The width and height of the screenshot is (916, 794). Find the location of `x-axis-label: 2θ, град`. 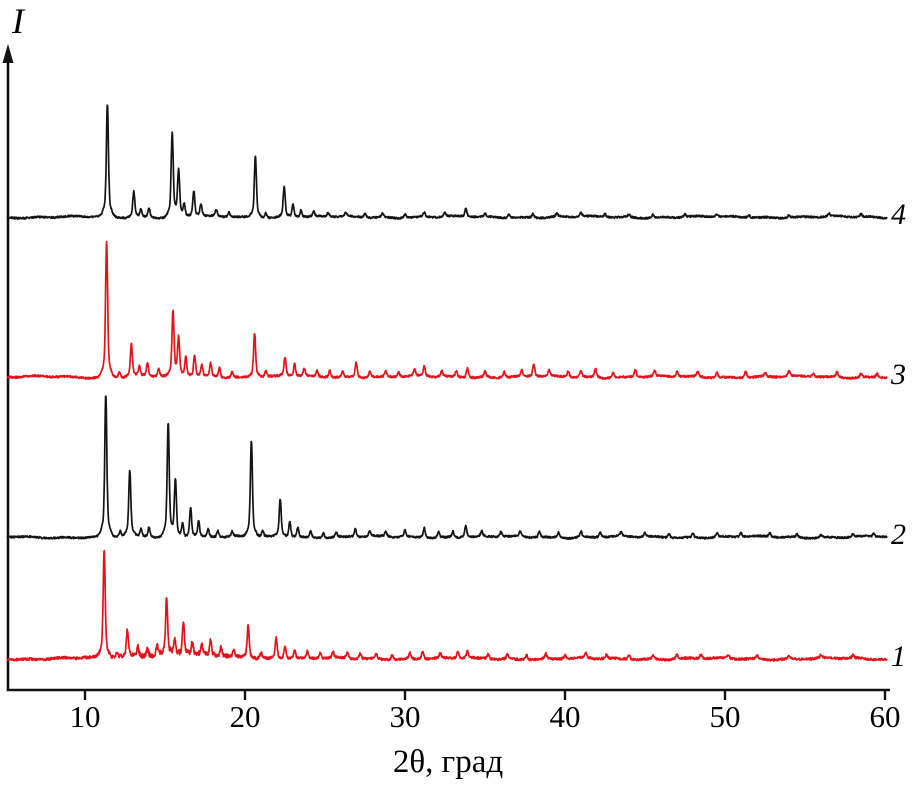

x-axis-label: 2θ, град is located at coordinates (448, 762).